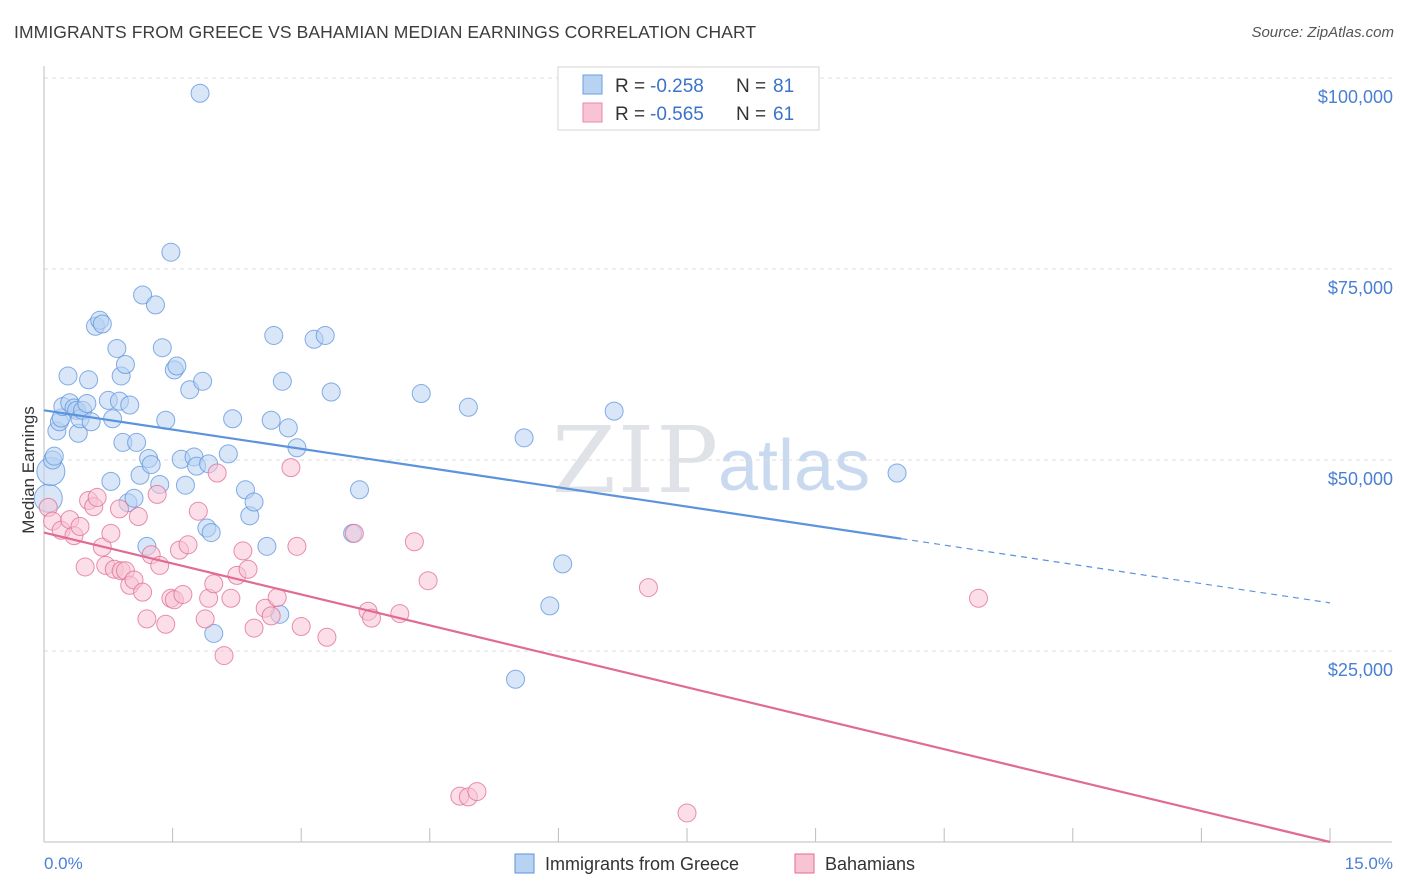 The width and height of the screenshot is (1406, 892). Describe the element at coordinates (1360, 288) in the screenshot. I see `y-tick-label-2: $75,000` at that location.